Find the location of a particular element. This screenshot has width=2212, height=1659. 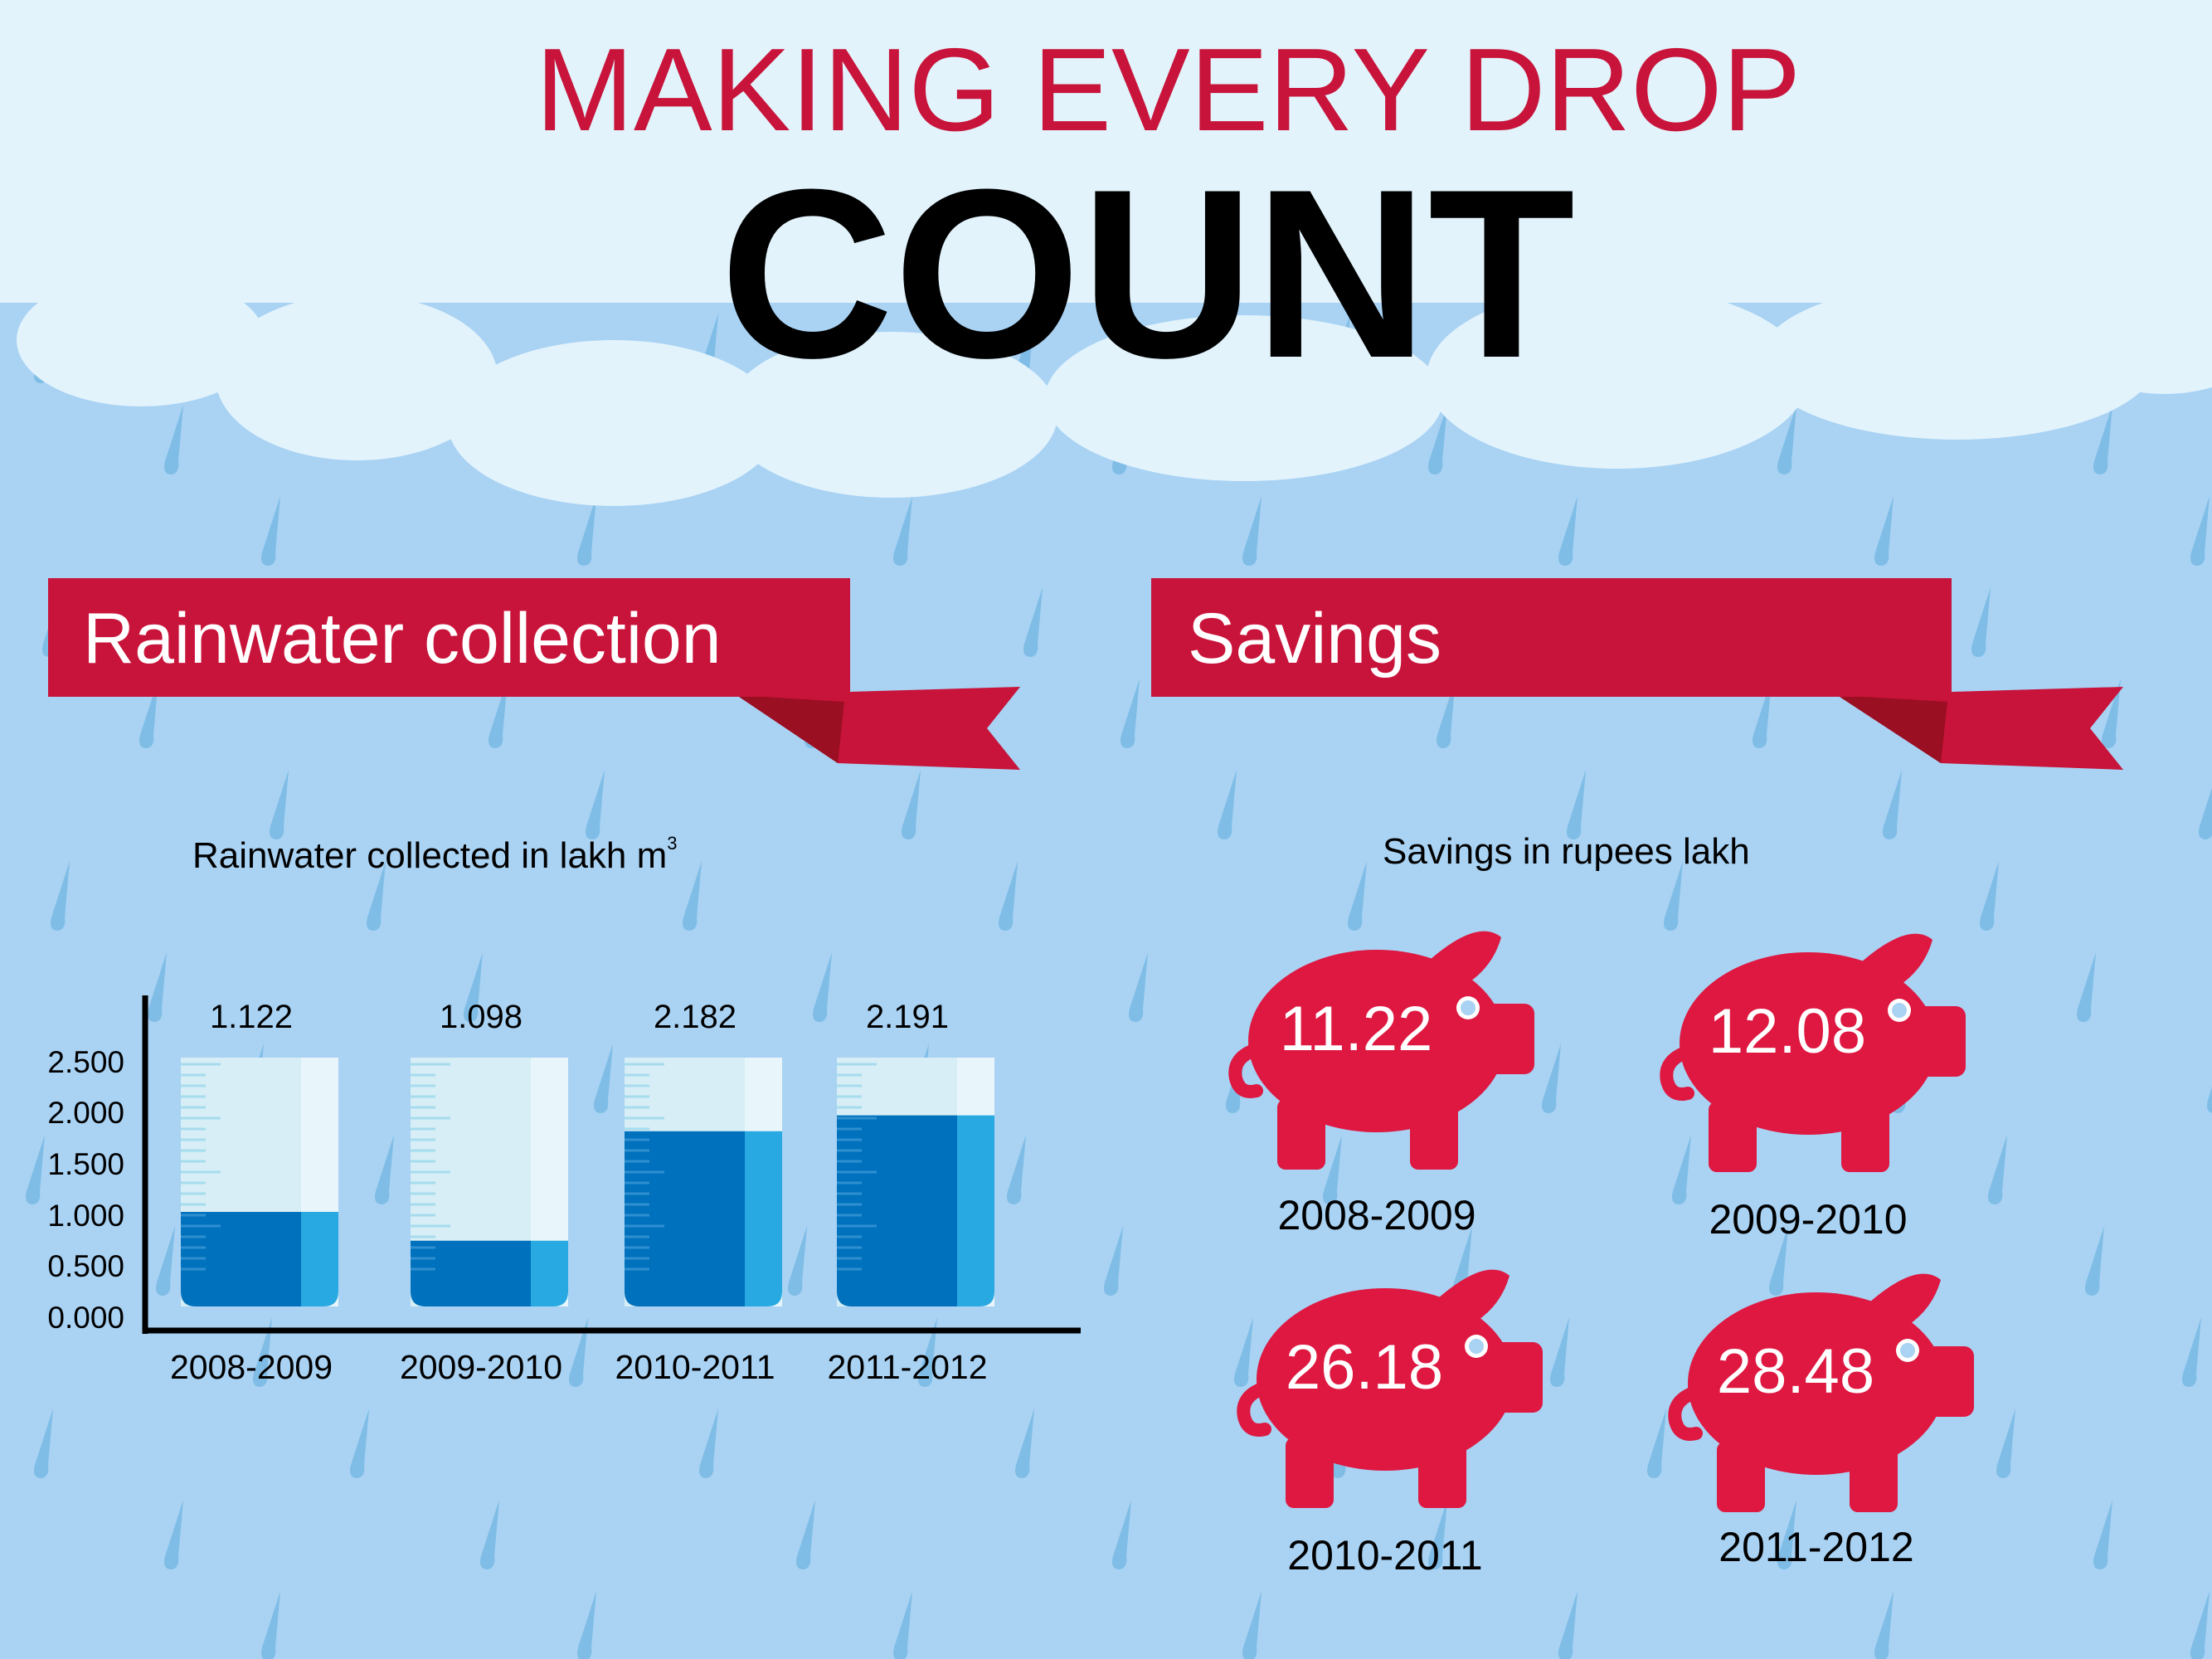

savings-subtitle: Savings in rupees lakh is located at coordinates (1567, 851).